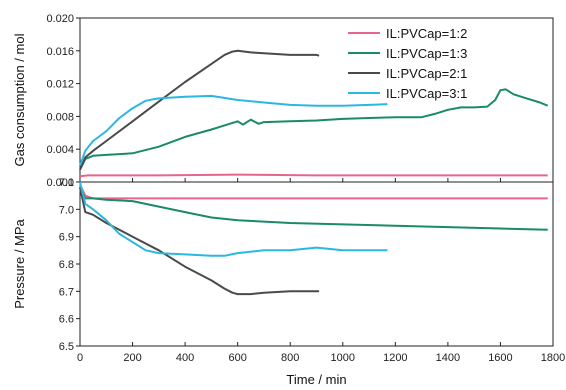 Image resolution: width=566 pixels, height=390 pixels. I want to click on x-tick-label: 1600, so click(500, 358).